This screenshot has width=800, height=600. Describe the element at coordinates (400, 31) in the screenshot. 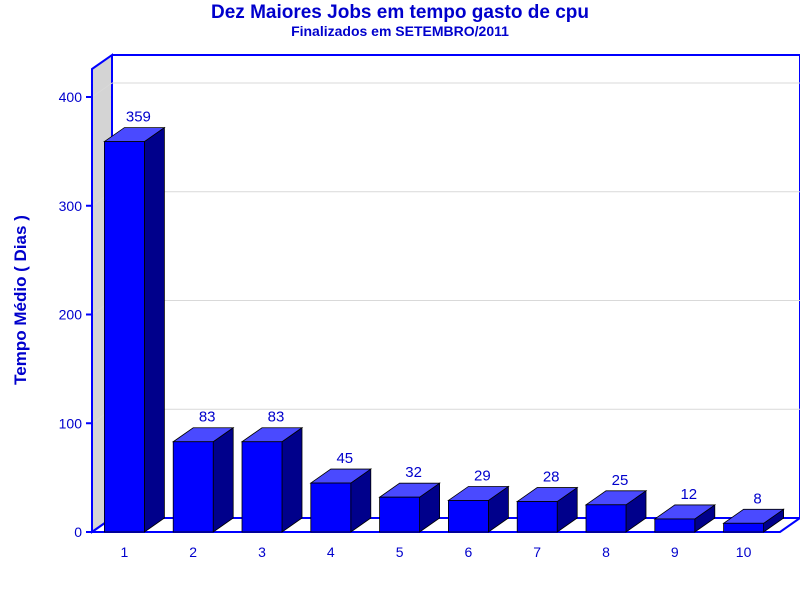

I see `chart-subtitle: Finalizados em SETEMBRO/2011` at that location.